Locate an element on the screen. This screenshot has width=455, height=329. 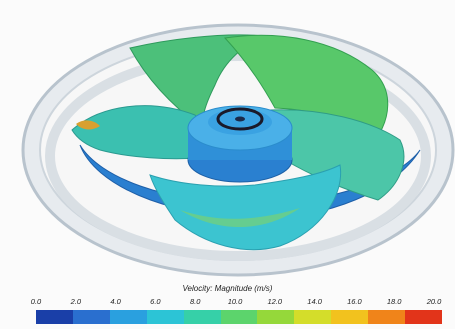
colorbar is located at coordinates (239, 317).